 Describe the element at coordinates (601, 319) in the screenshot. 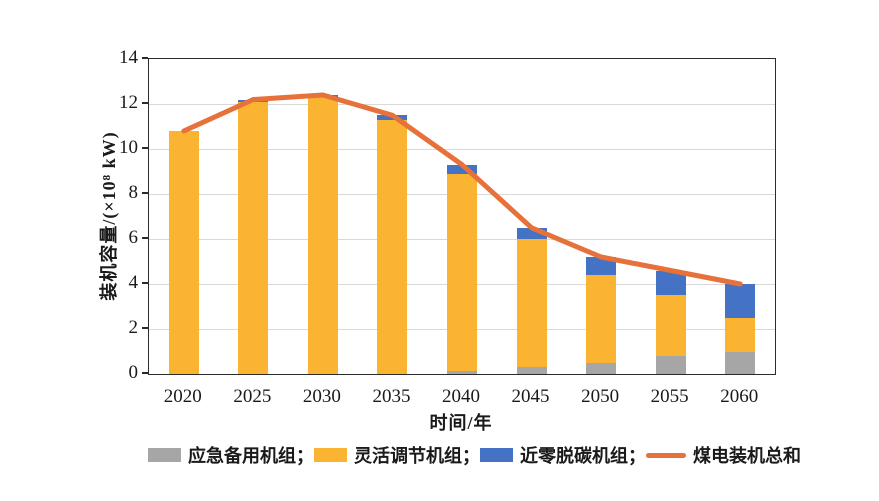

I see `bar-segment-flexible-regulation-units-2050` at that location.